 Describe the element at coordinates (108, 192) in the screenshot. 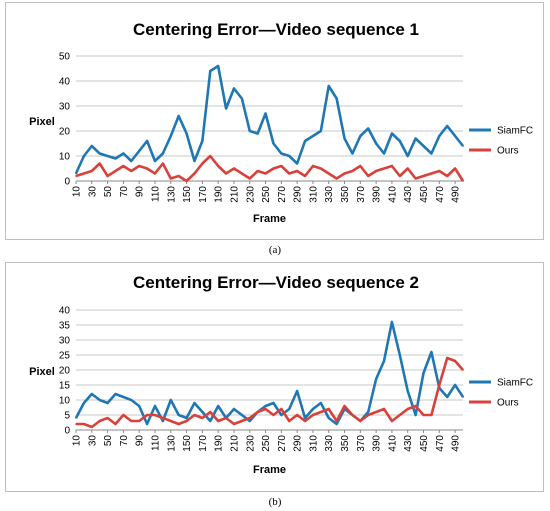

I see `x-tick-label: 50` at that location.